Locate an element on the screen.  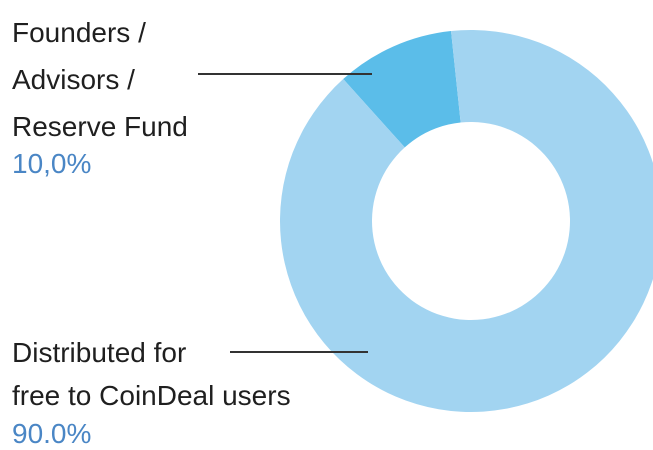
slice-label: Advisors / is located at coordinates (73, 79).